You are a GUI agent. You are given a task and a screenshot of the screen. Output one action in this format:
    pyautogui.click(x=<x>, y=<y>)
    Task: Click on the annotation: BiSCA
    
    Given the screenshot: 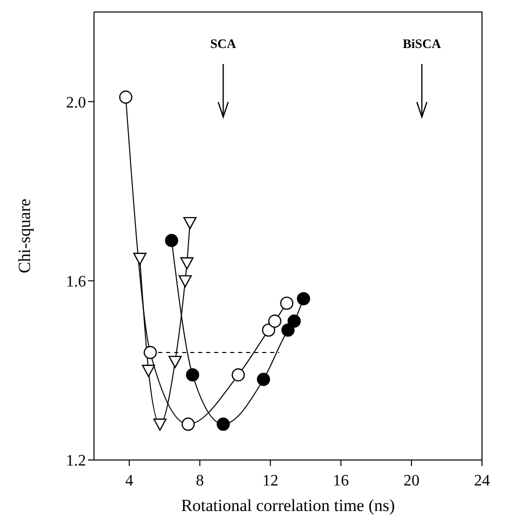 What is the action you would take?
    pyautogui.click(x=422, y=43)
    